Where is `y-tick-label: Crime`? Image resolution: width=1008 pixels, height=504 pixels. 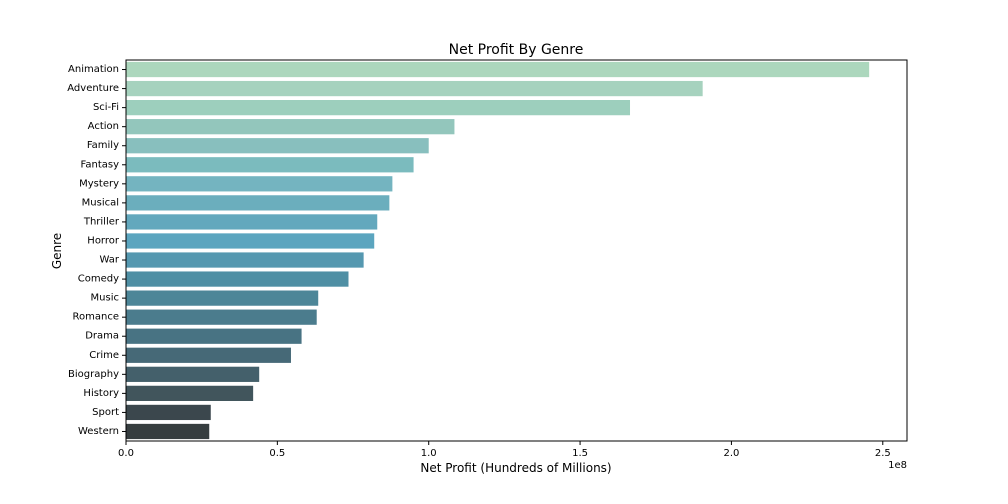
y-tick-label: Crime is located at coordinates (104, 355).